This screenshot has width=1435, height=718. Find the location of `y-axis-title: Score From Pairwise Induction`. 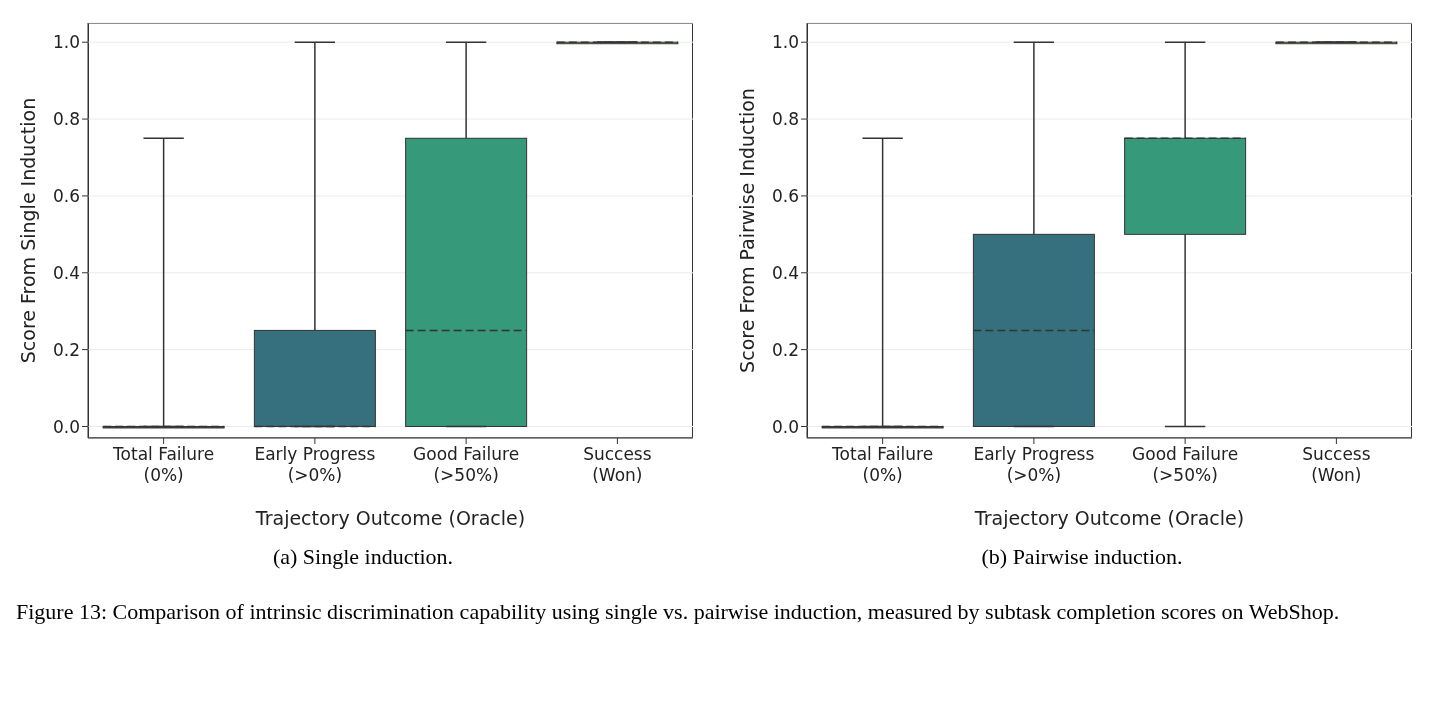

y-axis-title: Score From Pairwise Induction is located at coordinates (746, 230).